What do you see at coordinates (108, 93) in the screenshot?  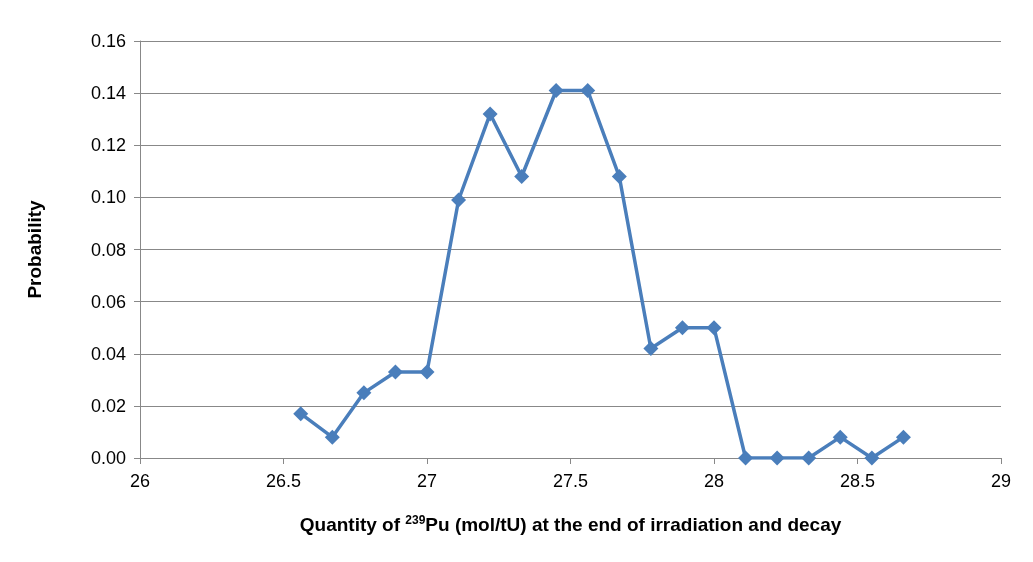 I see `y-tick-label: 0.14` at bounding box center [108, 93].